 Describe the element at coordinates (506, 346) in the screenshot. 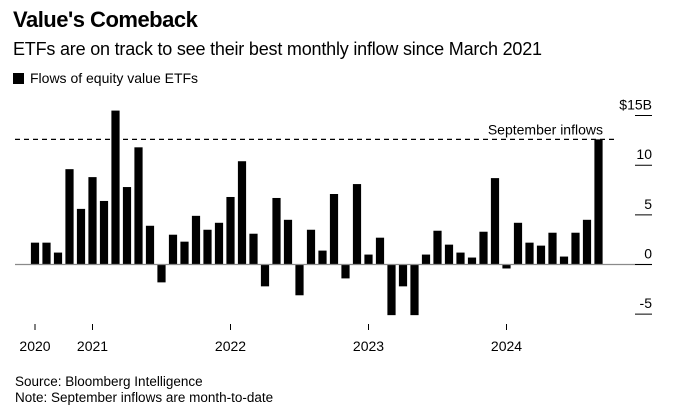

I see `x-tick-label: 2024` at that location.